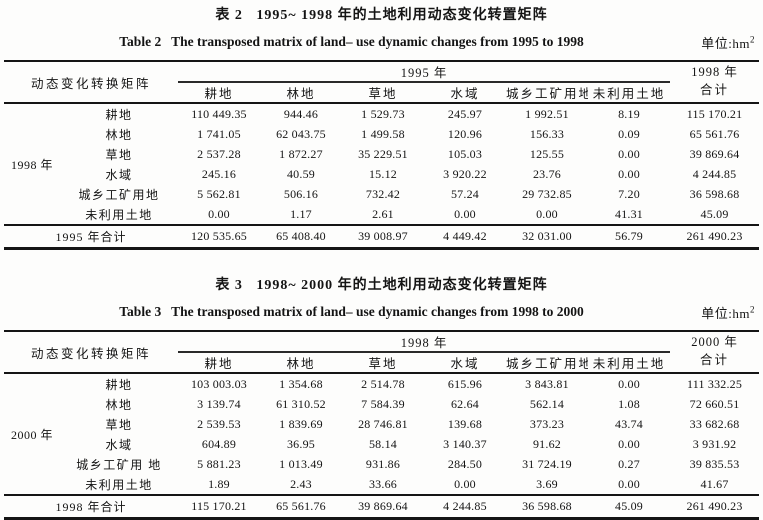 This screenshot has height=520, width=763. Describe the element at coordinates (465, 443) in the screenshot. I see `data-cell: 3 140.37` at that location.